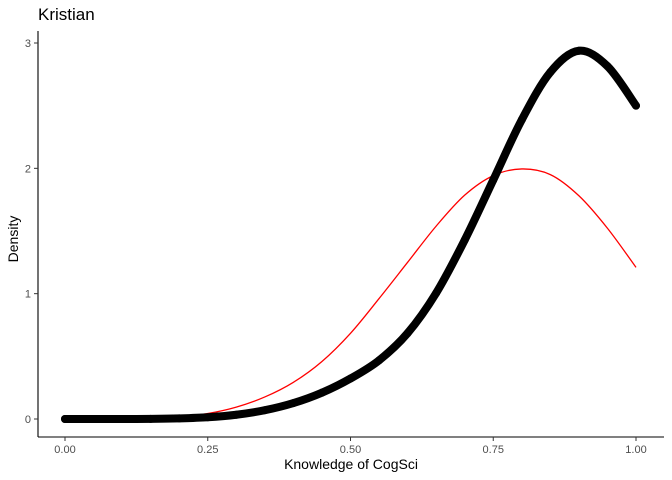 The image size is (672, 480). What do you see at coordinates (32, 234) in the screenshot?
I see `y-axis: 0 1 2 3` at bounding box center [32, 234].